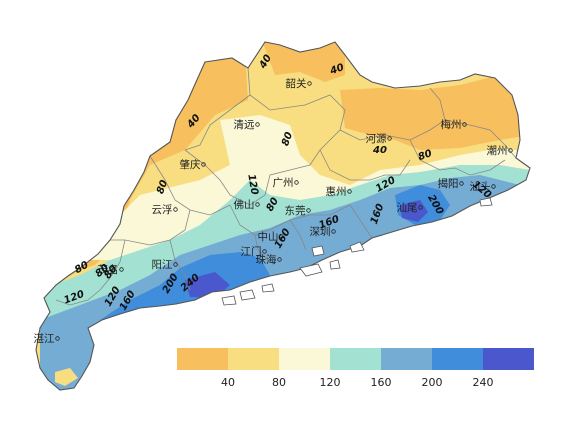 This screenshot has height=430, width=563. Describe the element at coordinates (493, 186) in the screenshot. I see `city-marker-shantou` at that location.